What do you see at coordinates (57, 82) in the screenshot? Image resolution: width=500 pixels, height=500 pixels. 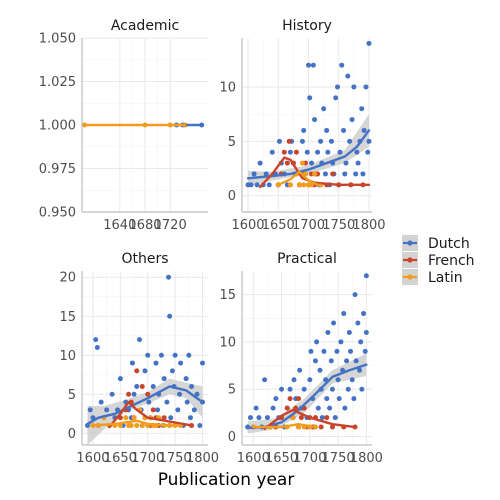 I see `y-tick-label: 1.025` at bounding box center [57, 82].